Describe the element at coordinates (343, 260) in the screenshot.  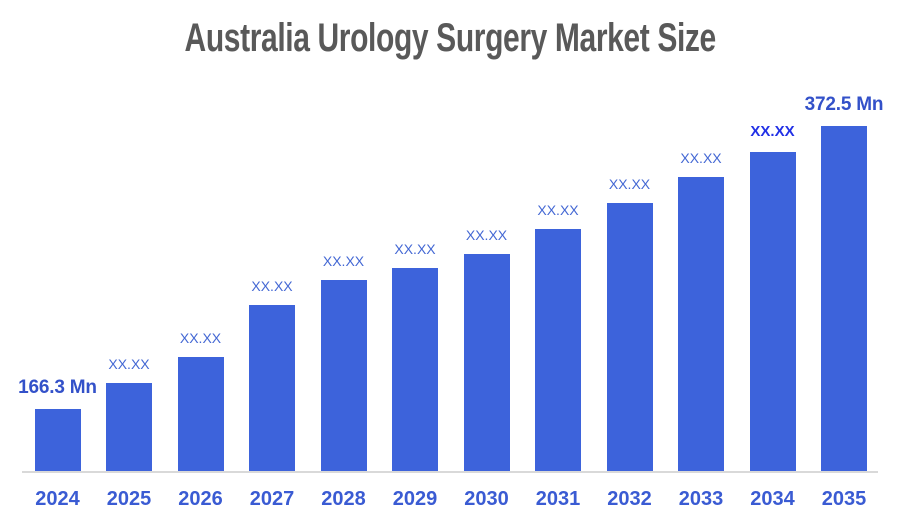
I see `value-label-2028: XX.XX` at that location.